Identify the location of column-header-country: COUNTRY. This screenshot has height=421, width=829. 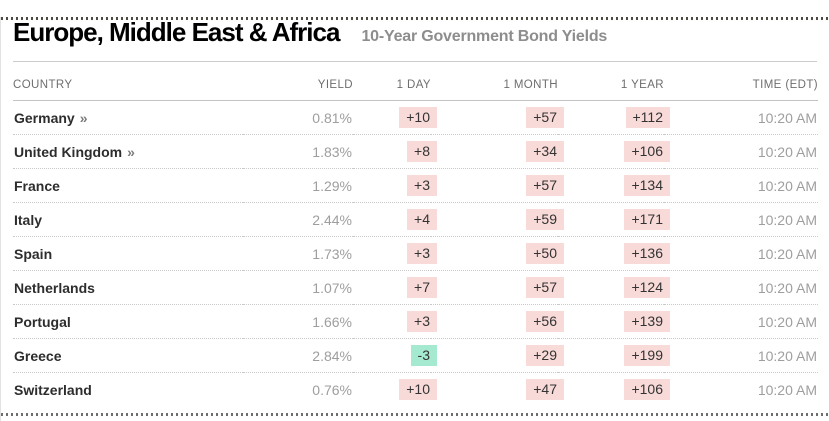
(128, 81).